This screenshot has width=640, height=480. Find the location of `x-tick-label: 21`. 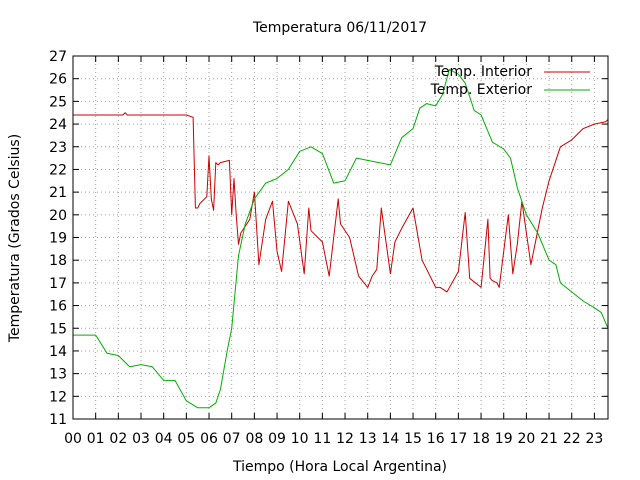

x-tick-label: 21 is located at coordinates (549, 439).